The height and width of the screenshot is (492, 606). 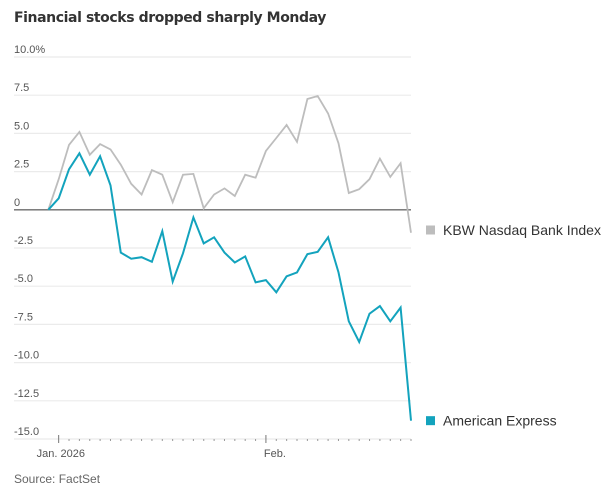 I want to click on legend-item: American Express, so click(x=491, y=421).